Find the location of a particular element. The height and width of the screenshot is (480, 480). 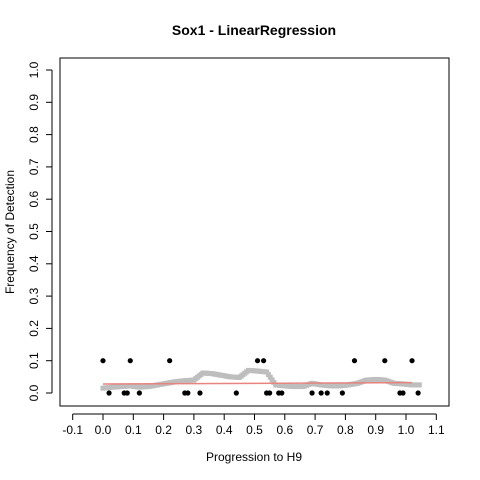

x-tick-label: 1.0 is located at coordinates (406, 430).